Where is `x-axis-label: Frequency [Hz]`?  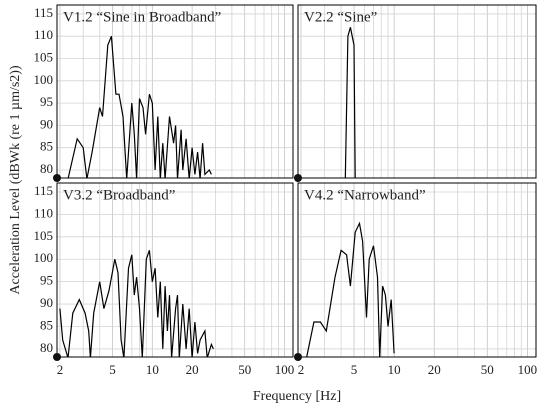
x-axis-label: Frequency [Hz] is located at coordinates (297, 396).